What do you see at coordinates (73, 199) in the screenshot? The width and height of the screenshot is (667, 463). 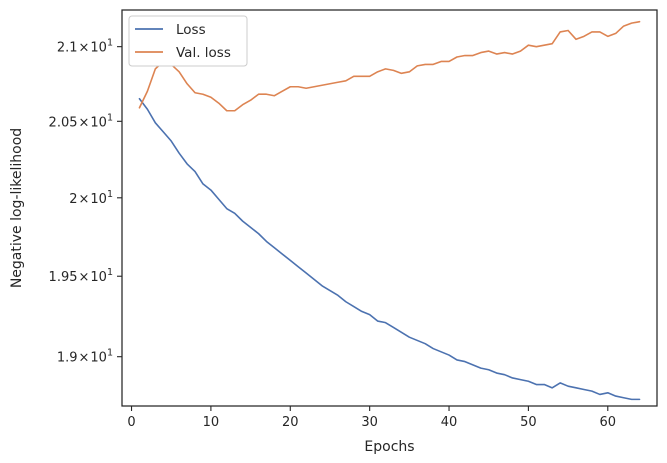 I see `y-tick-mantissa: 2` at bounding box center [73, 199].